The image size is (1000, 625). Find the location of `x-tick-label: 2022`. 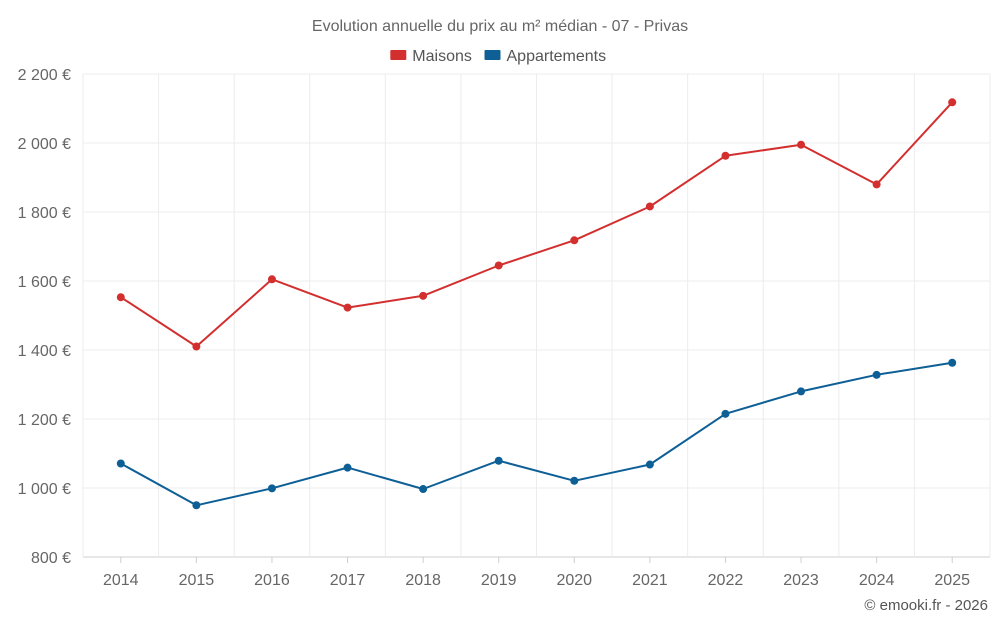

x-tick-label: 2022 is located at coordinates (726, 580).